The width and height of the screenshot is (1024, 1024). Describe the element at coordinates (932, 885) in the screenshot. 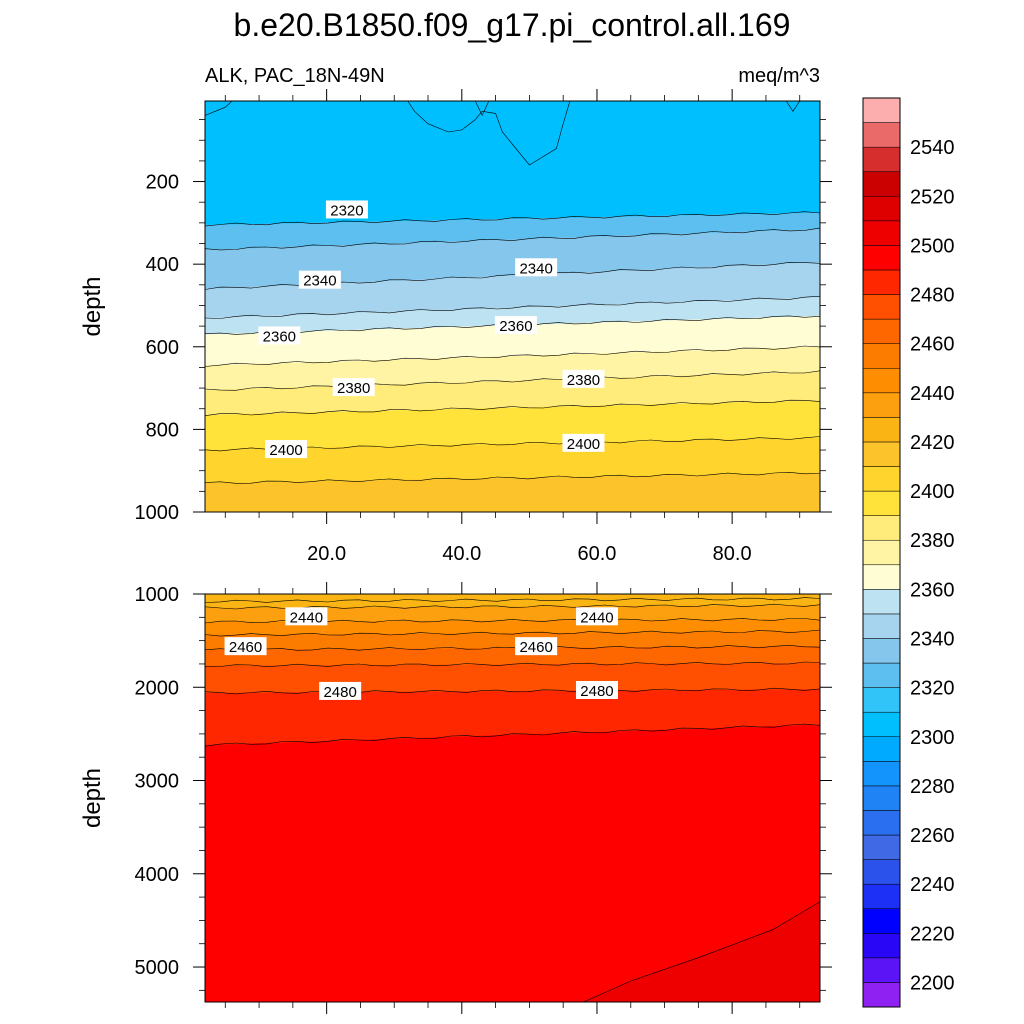

I see `colorbar-tick-label: 2240` at that location.